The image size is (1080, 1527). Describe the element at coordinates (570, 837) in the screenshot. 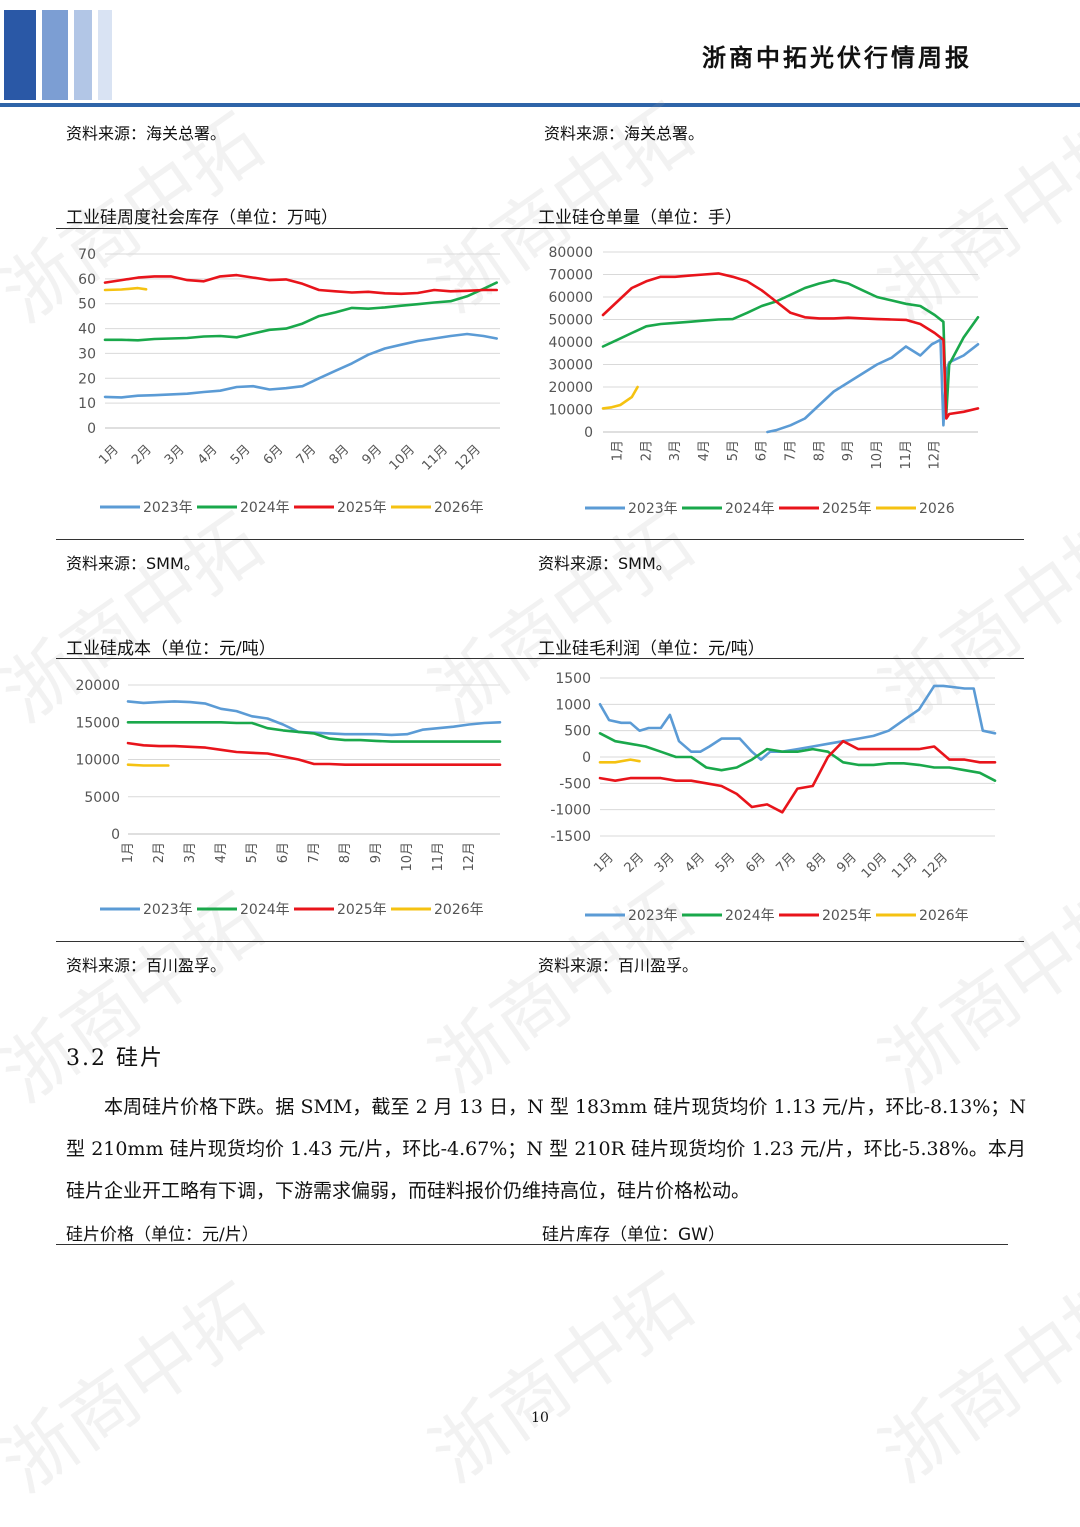

I see `y-tick-label: -1500` at that location.